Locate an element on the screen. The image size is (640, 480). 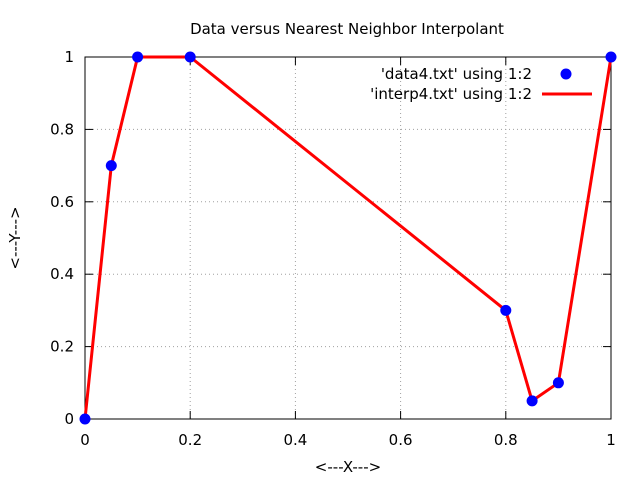
legend-label: 'data4.txt' using 1:2 is located at coordinates (456, 74).